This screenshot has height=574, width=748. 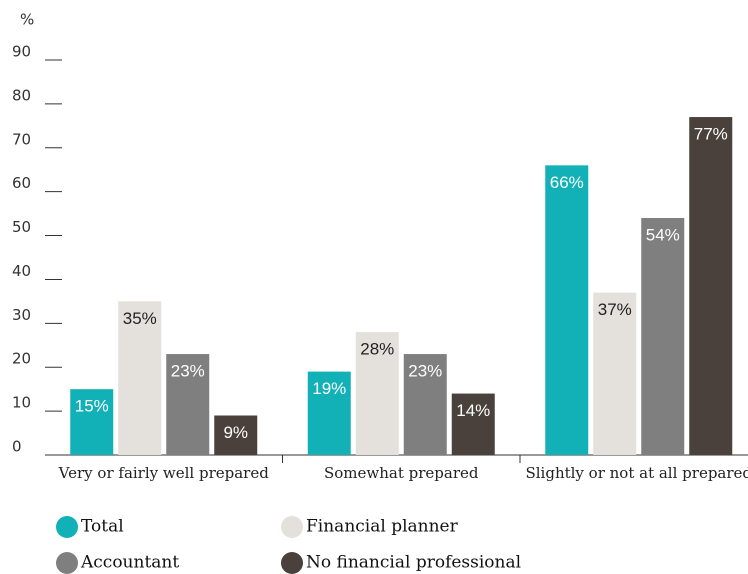 What do you see at coordinates (21, 403) in the screenshot?
I see `y-tick-label: 10` at bounding box center [21, 403].